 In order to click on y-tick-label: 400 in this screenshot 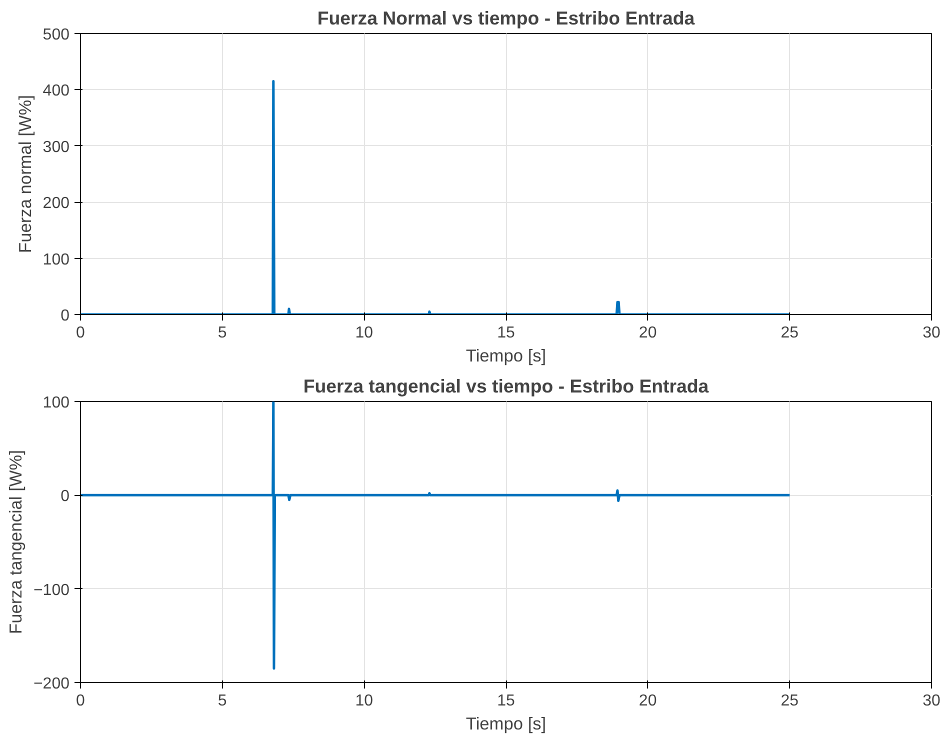, I will do `click(56, 91)`.